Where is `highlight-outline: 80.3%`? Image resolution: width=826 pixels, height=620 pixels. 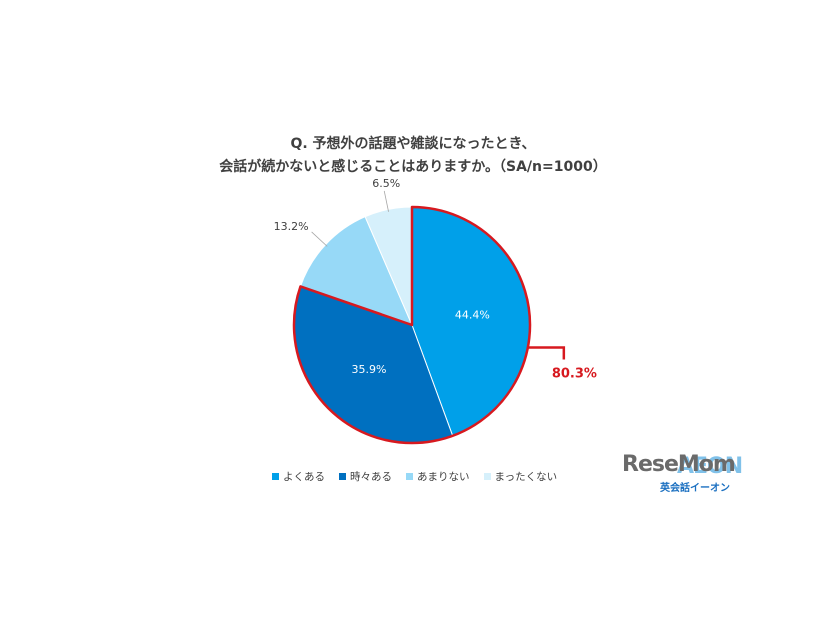 highlight-outline: 80.3% is located at coordinates (444, 325).